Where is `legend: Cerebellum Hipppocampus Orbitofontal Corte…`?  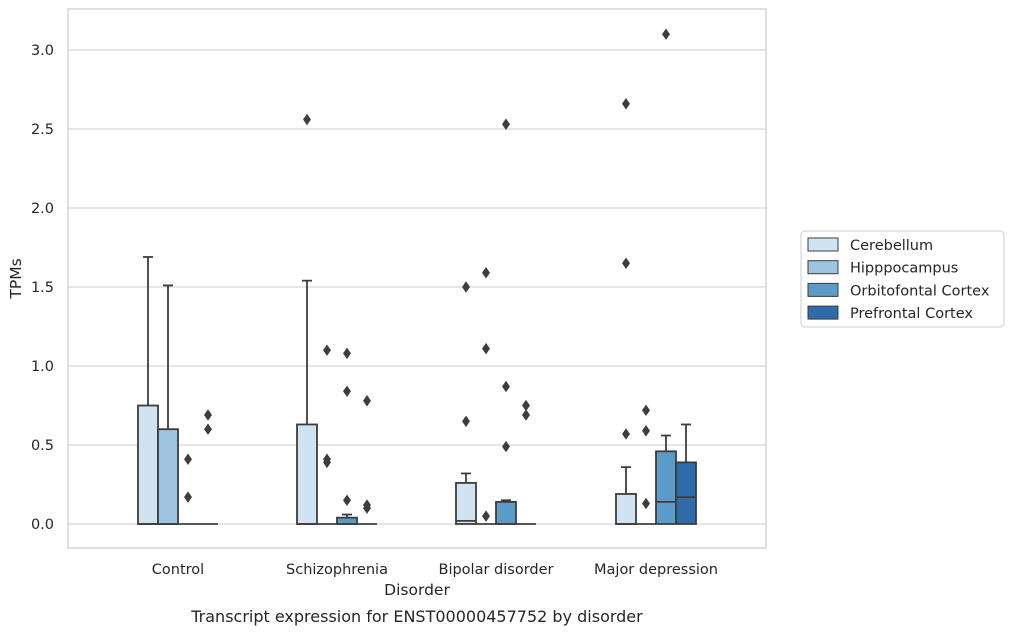 legend: Cerebellum Hipppocampus Orbitofontal Corte… is located at coordinates (902, 279).